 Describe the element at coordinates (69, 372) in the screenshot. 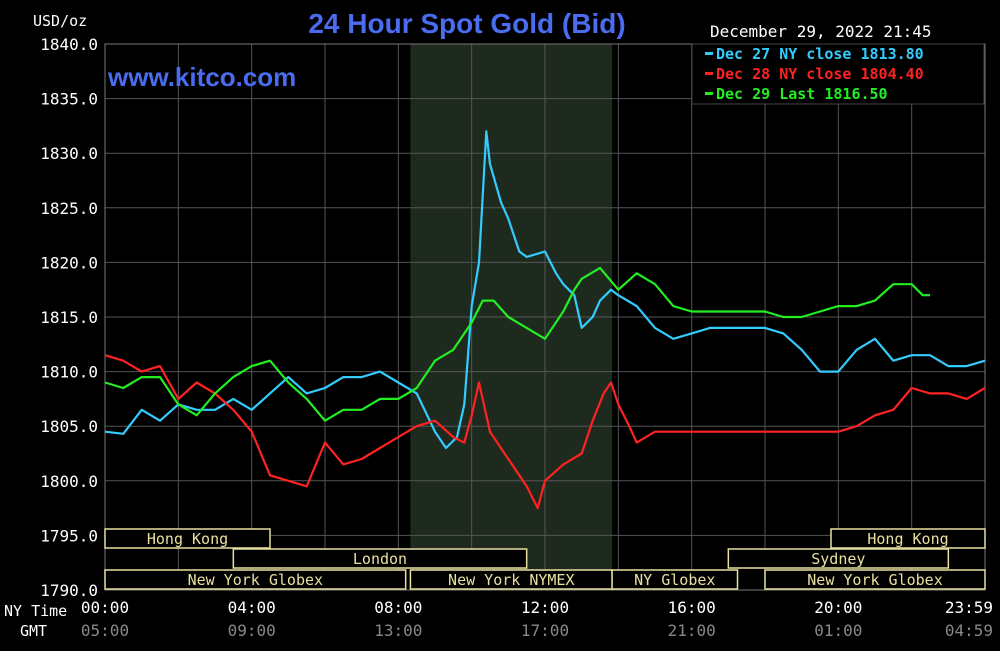

I see `y-tick-label: 1810.0` at that location.